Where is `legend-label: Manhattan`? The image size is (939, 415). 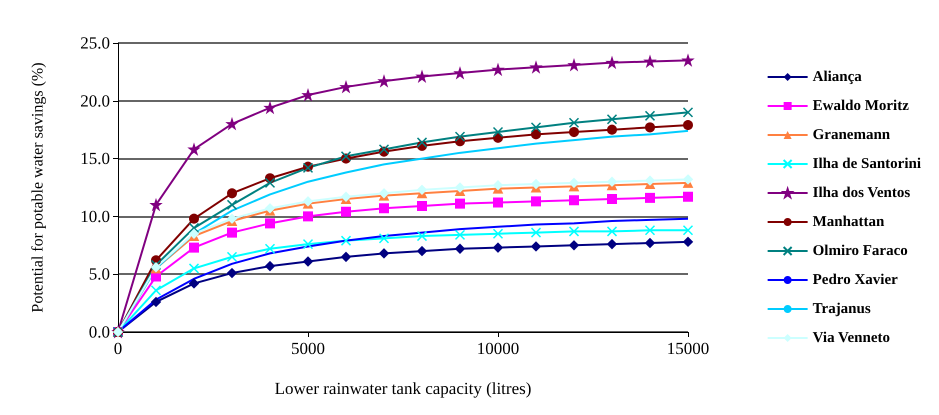
legend-label: Manhattan is located at coordinates (848, 222).